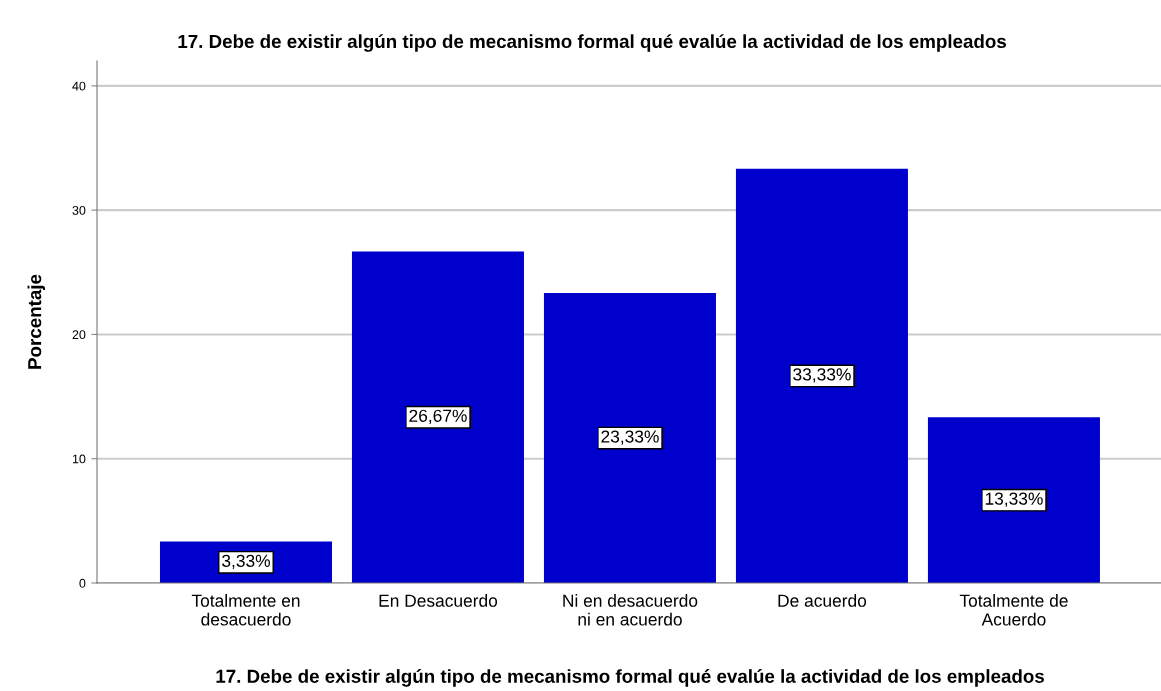 The width and height of the screenshot is (1161, 691). What do you see at coordinates (246, 562) in the screenshot?
I see `data-label: 3,33%` at bounding box center [246, 562].